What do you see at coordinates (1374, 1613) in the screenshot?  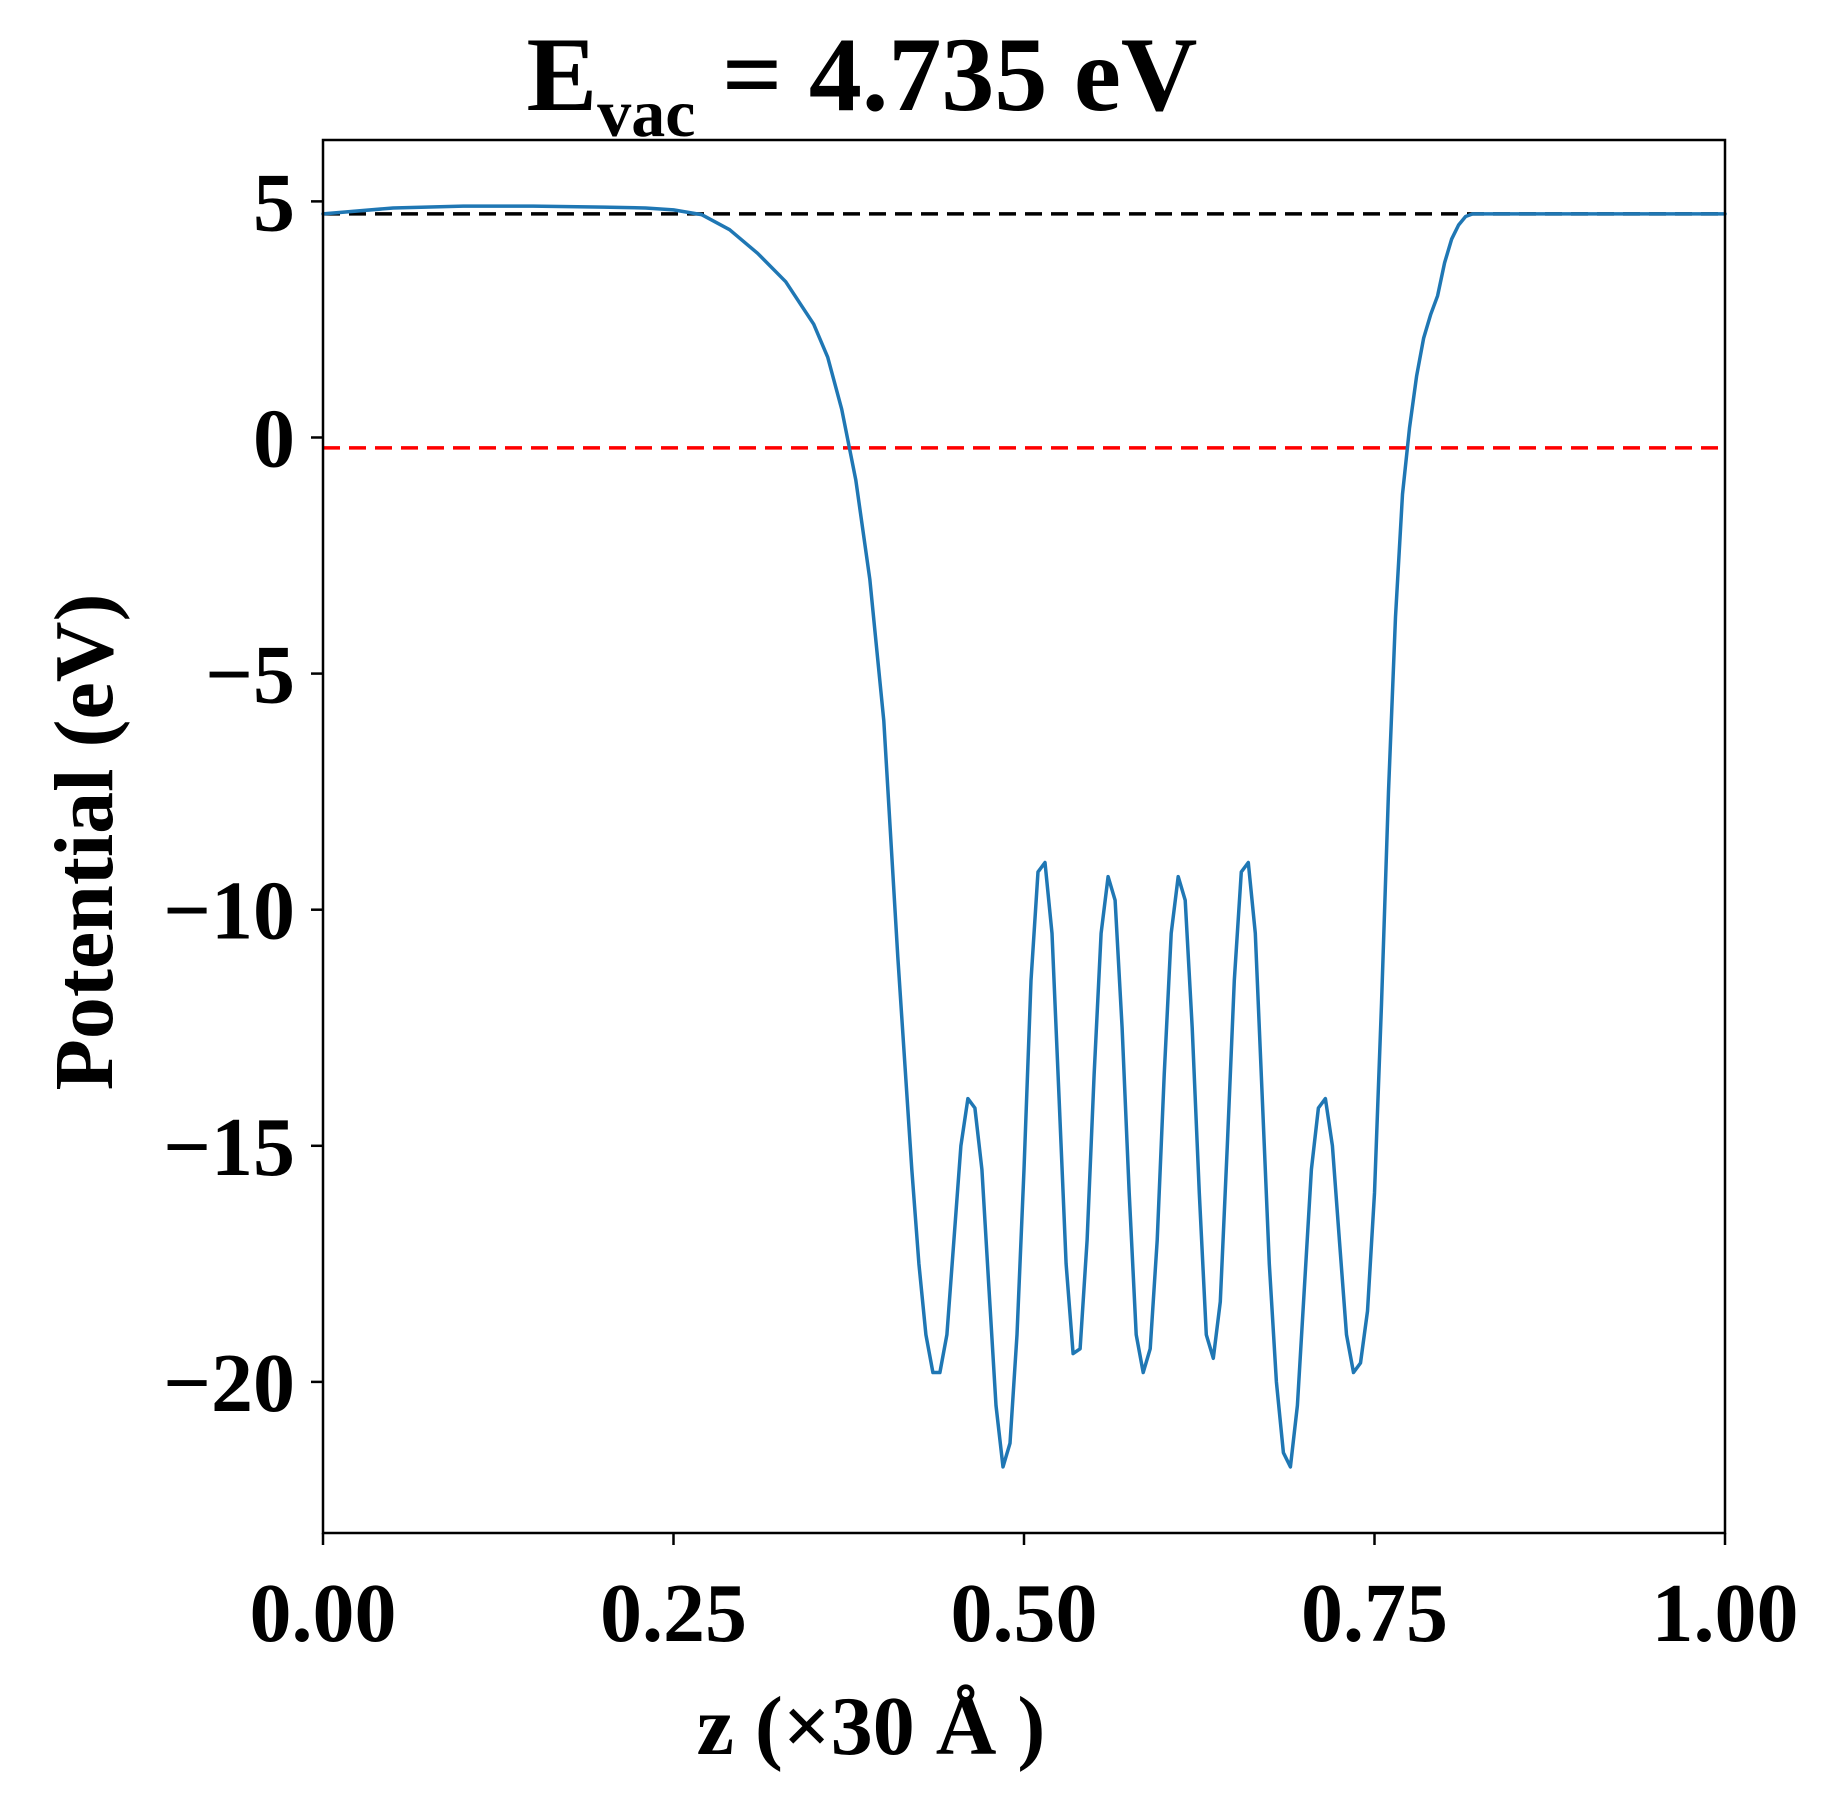 I see `x-tick-label-3: 0.75` at bounding box center [1374, 1613].